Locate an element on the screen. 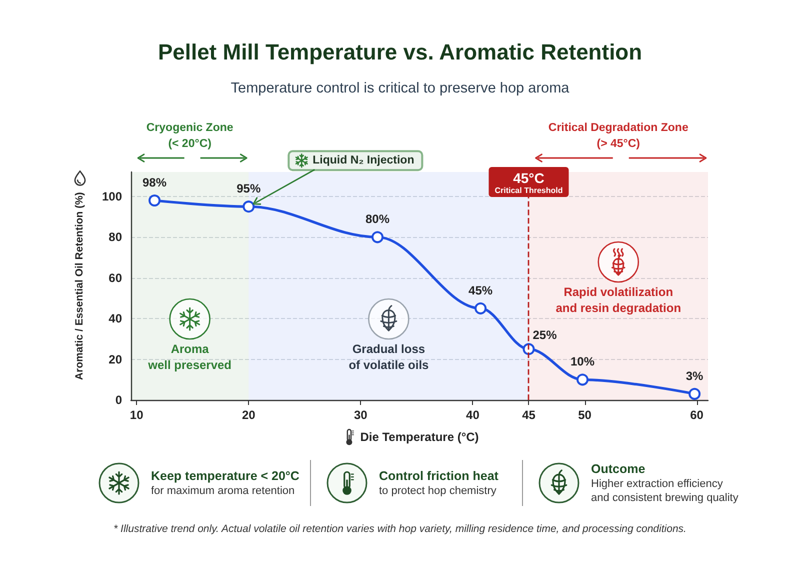 Image resolution: width=800 pixels, height=583 pixels. text: Keep temperature < 20°C is located at coordinates (225, 476).